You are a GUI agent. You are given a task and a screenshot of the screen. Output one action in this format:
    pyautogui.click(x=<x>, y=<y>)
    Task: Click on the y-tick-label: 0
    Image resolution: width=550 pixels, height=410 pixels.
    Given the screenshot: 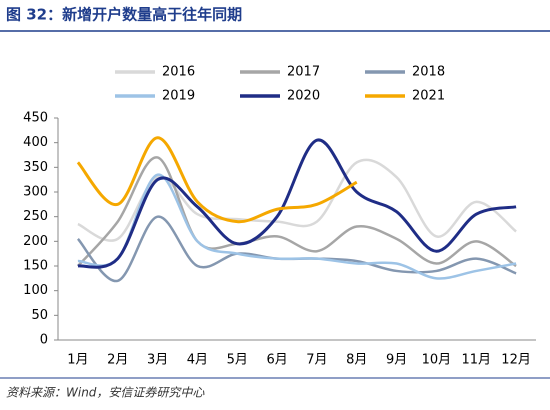 What is the action you would take?
    pyautogui.click(x=44, y=340)
    